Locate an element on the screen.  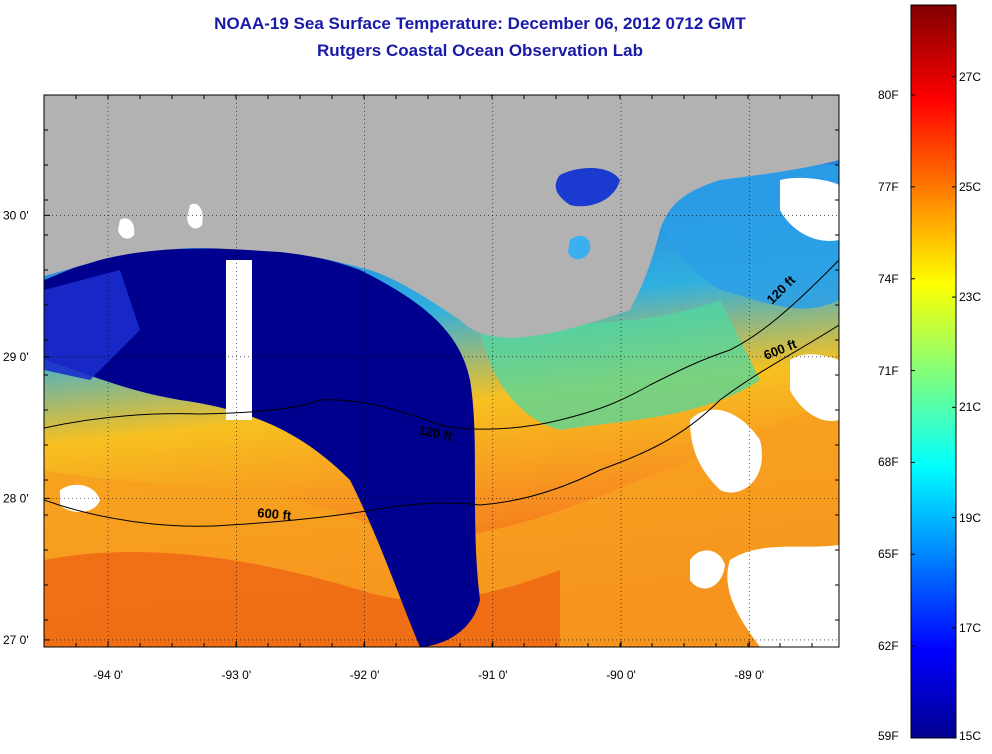
colorbar-label-celsius: 27C is located at coordinates (970, 76).